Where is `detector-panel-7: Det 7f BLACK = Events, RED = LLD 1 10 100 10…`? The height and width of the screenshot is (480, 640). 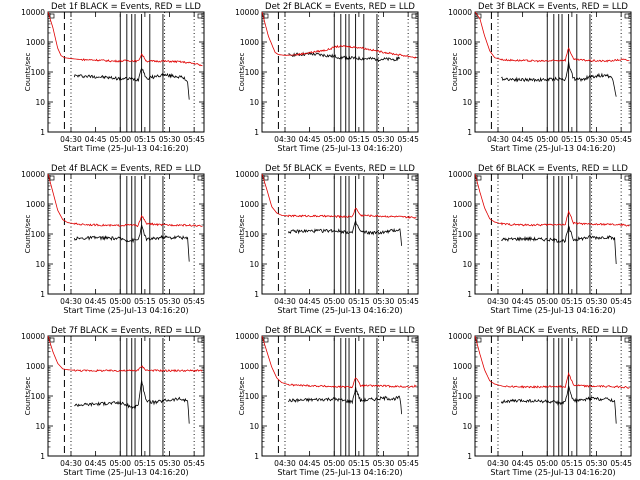
detector-panel-7: Det 7f BLACK = Events, RED = LLD 1 10 100 10… is located at coordinates (113, 401).